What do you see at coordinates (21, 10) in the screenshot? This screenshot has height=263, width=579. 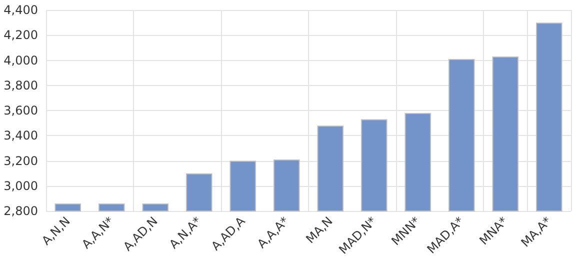 I see `y-tick-label: 4,400` at bounding box center [21, 10].